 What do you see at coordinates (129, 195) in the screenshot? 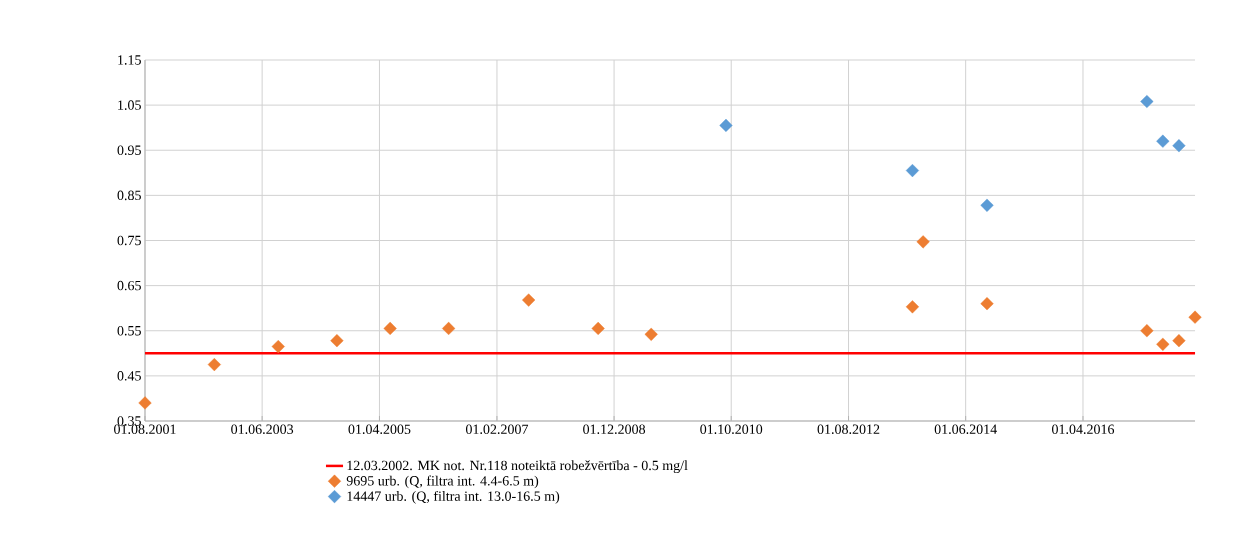
I see `y-tick-label: 0.85` at bounding box center [129, 195].